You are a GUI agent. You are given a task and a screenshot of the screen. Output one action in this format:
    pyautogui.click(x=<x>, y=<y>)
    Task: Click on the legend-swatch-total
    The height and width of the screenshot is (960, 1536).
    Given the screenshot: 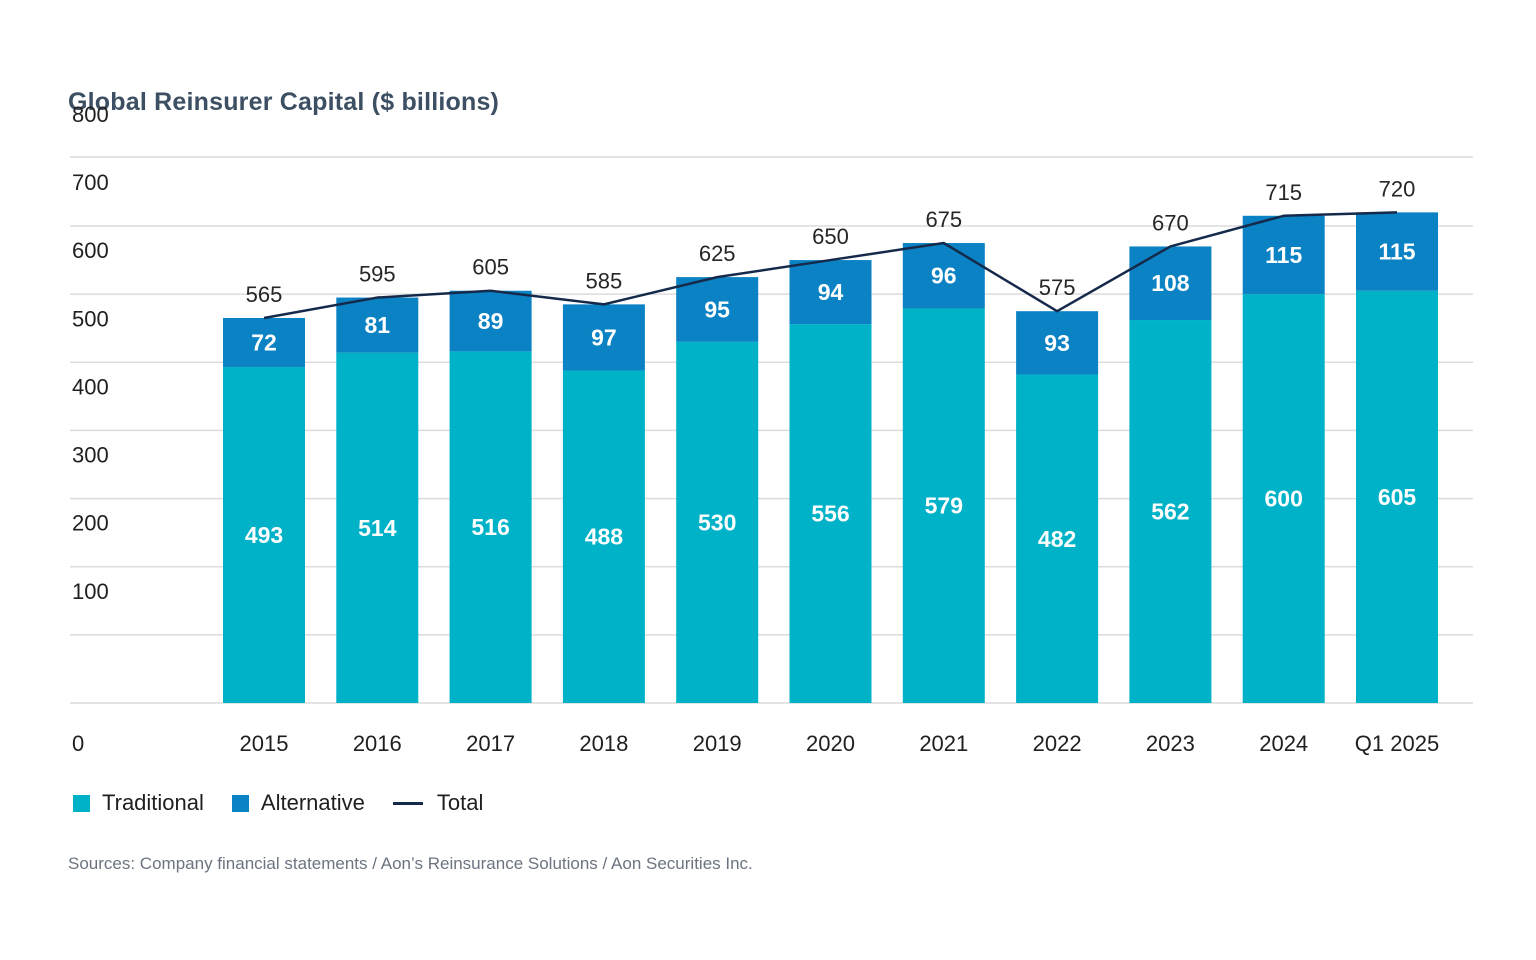 What is the action you would take?
    pyautogui.click(x=407, y=803)
    